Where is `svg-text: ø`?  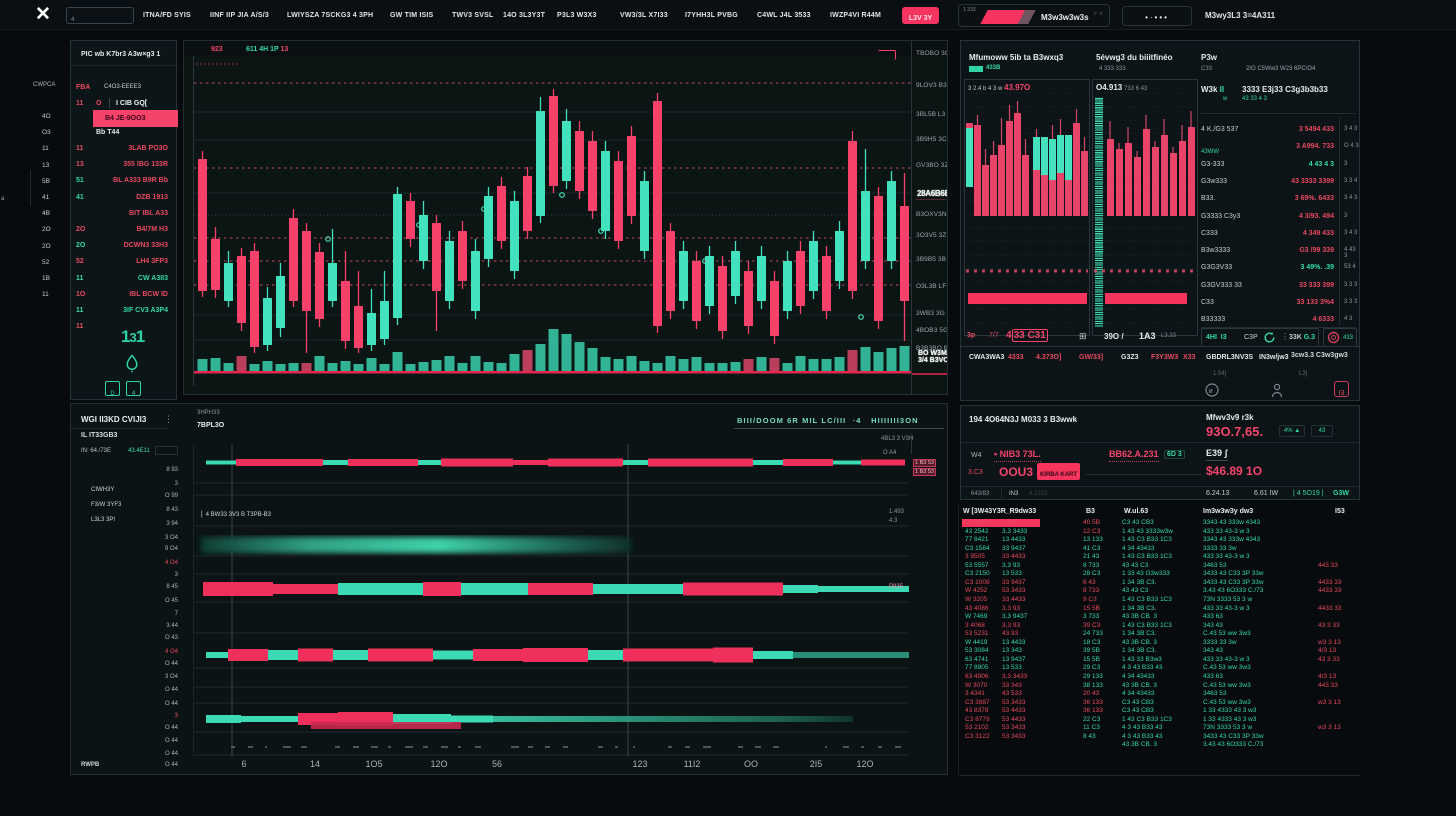 svg-text: ø is located at coordinates (1211, 391).